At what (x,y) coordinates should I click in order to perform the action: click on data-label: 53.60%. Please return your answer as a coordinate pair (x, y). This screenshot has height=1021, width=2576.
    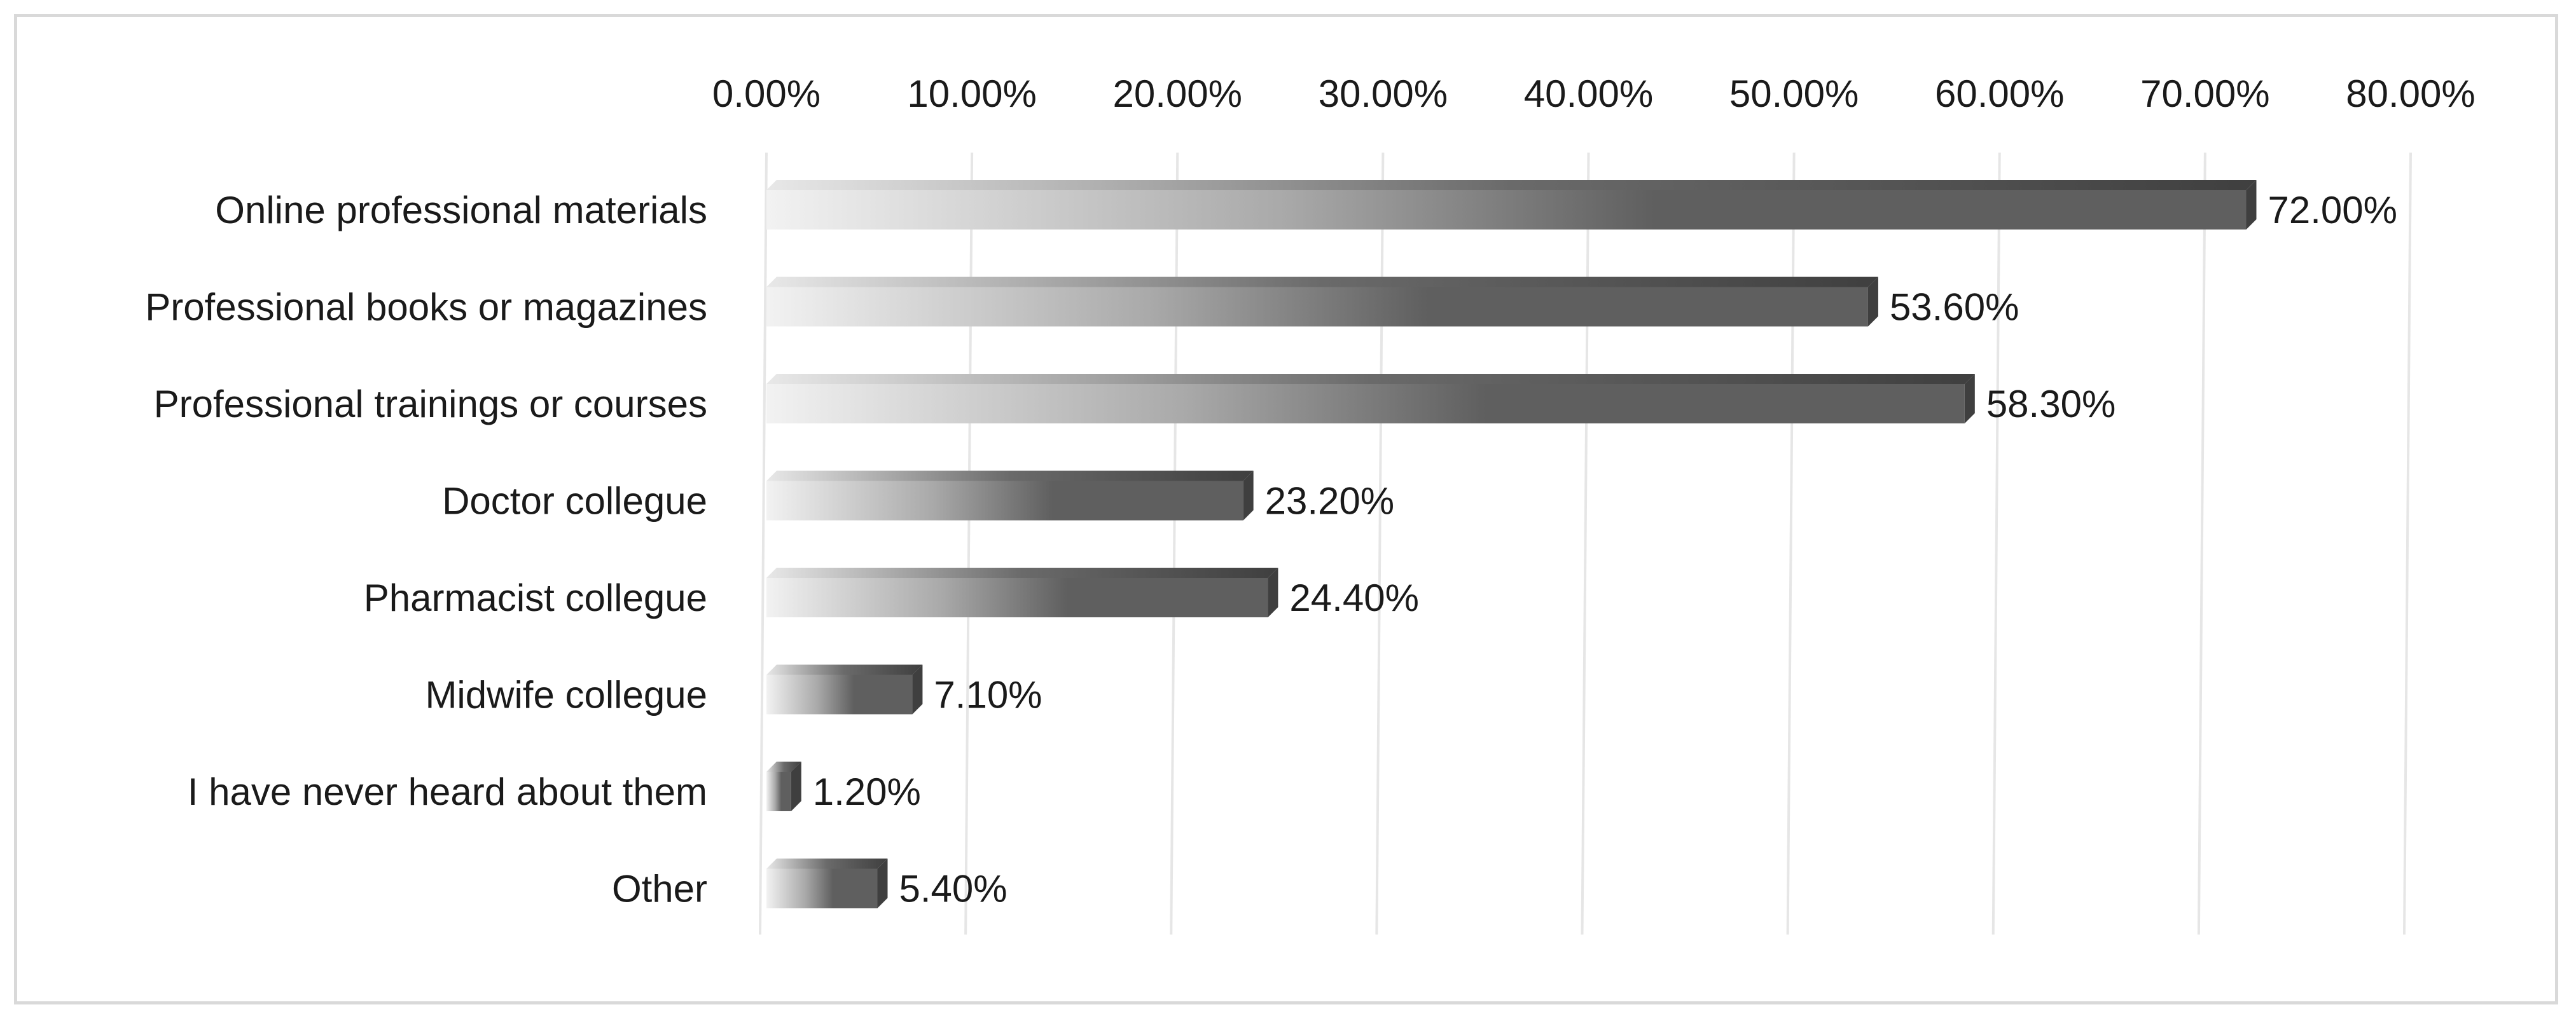
    Looking at the image, I should click on (1954, 307).